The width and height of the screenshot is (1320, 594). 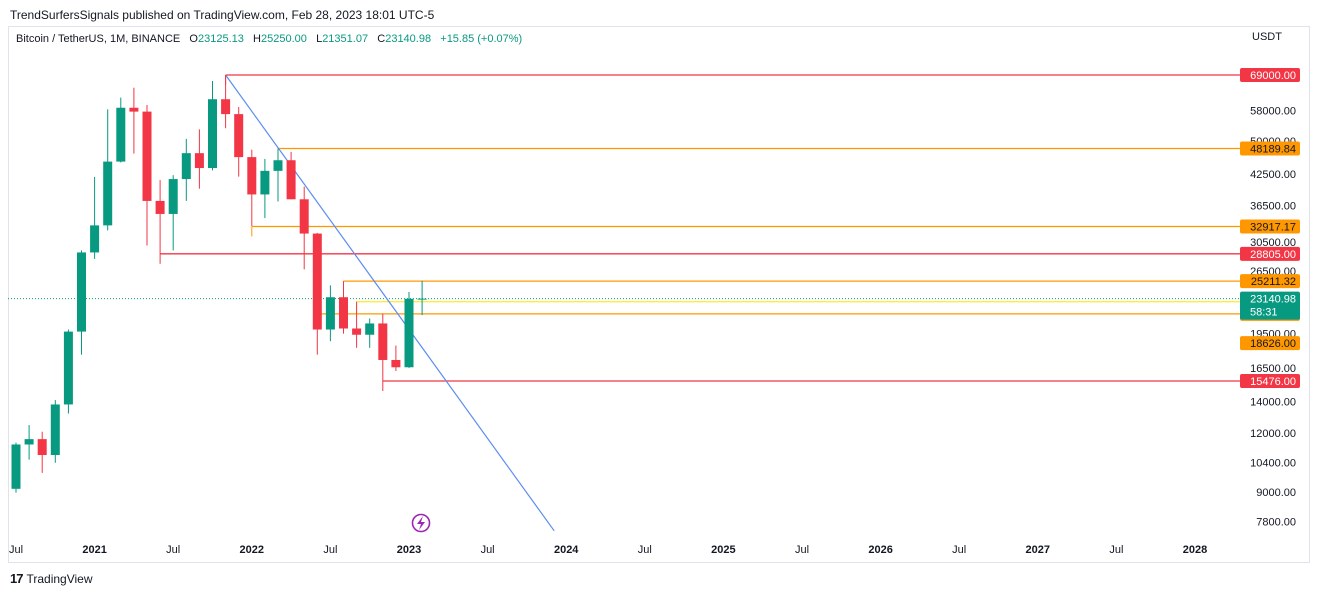 I want to click on x-tick-label: 2024, so click(x=566, y=550).